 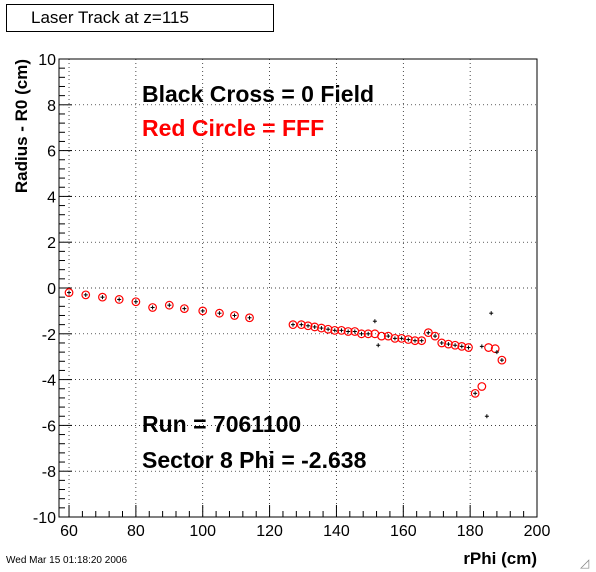 I want to click on x-tick-label: 120, so click(x=269, y=531).